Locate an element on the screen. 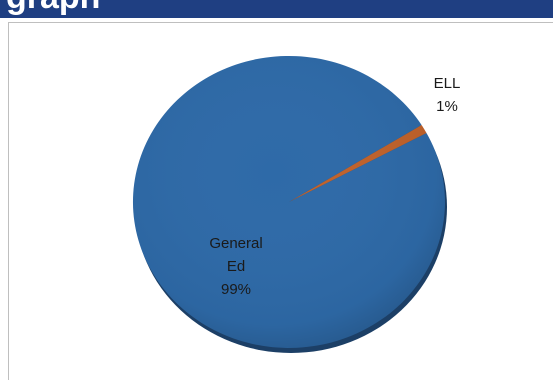 The width and height of the screenshot is (553, 380). data-label-ell-line: ELL is located at coordinates (447, 83).